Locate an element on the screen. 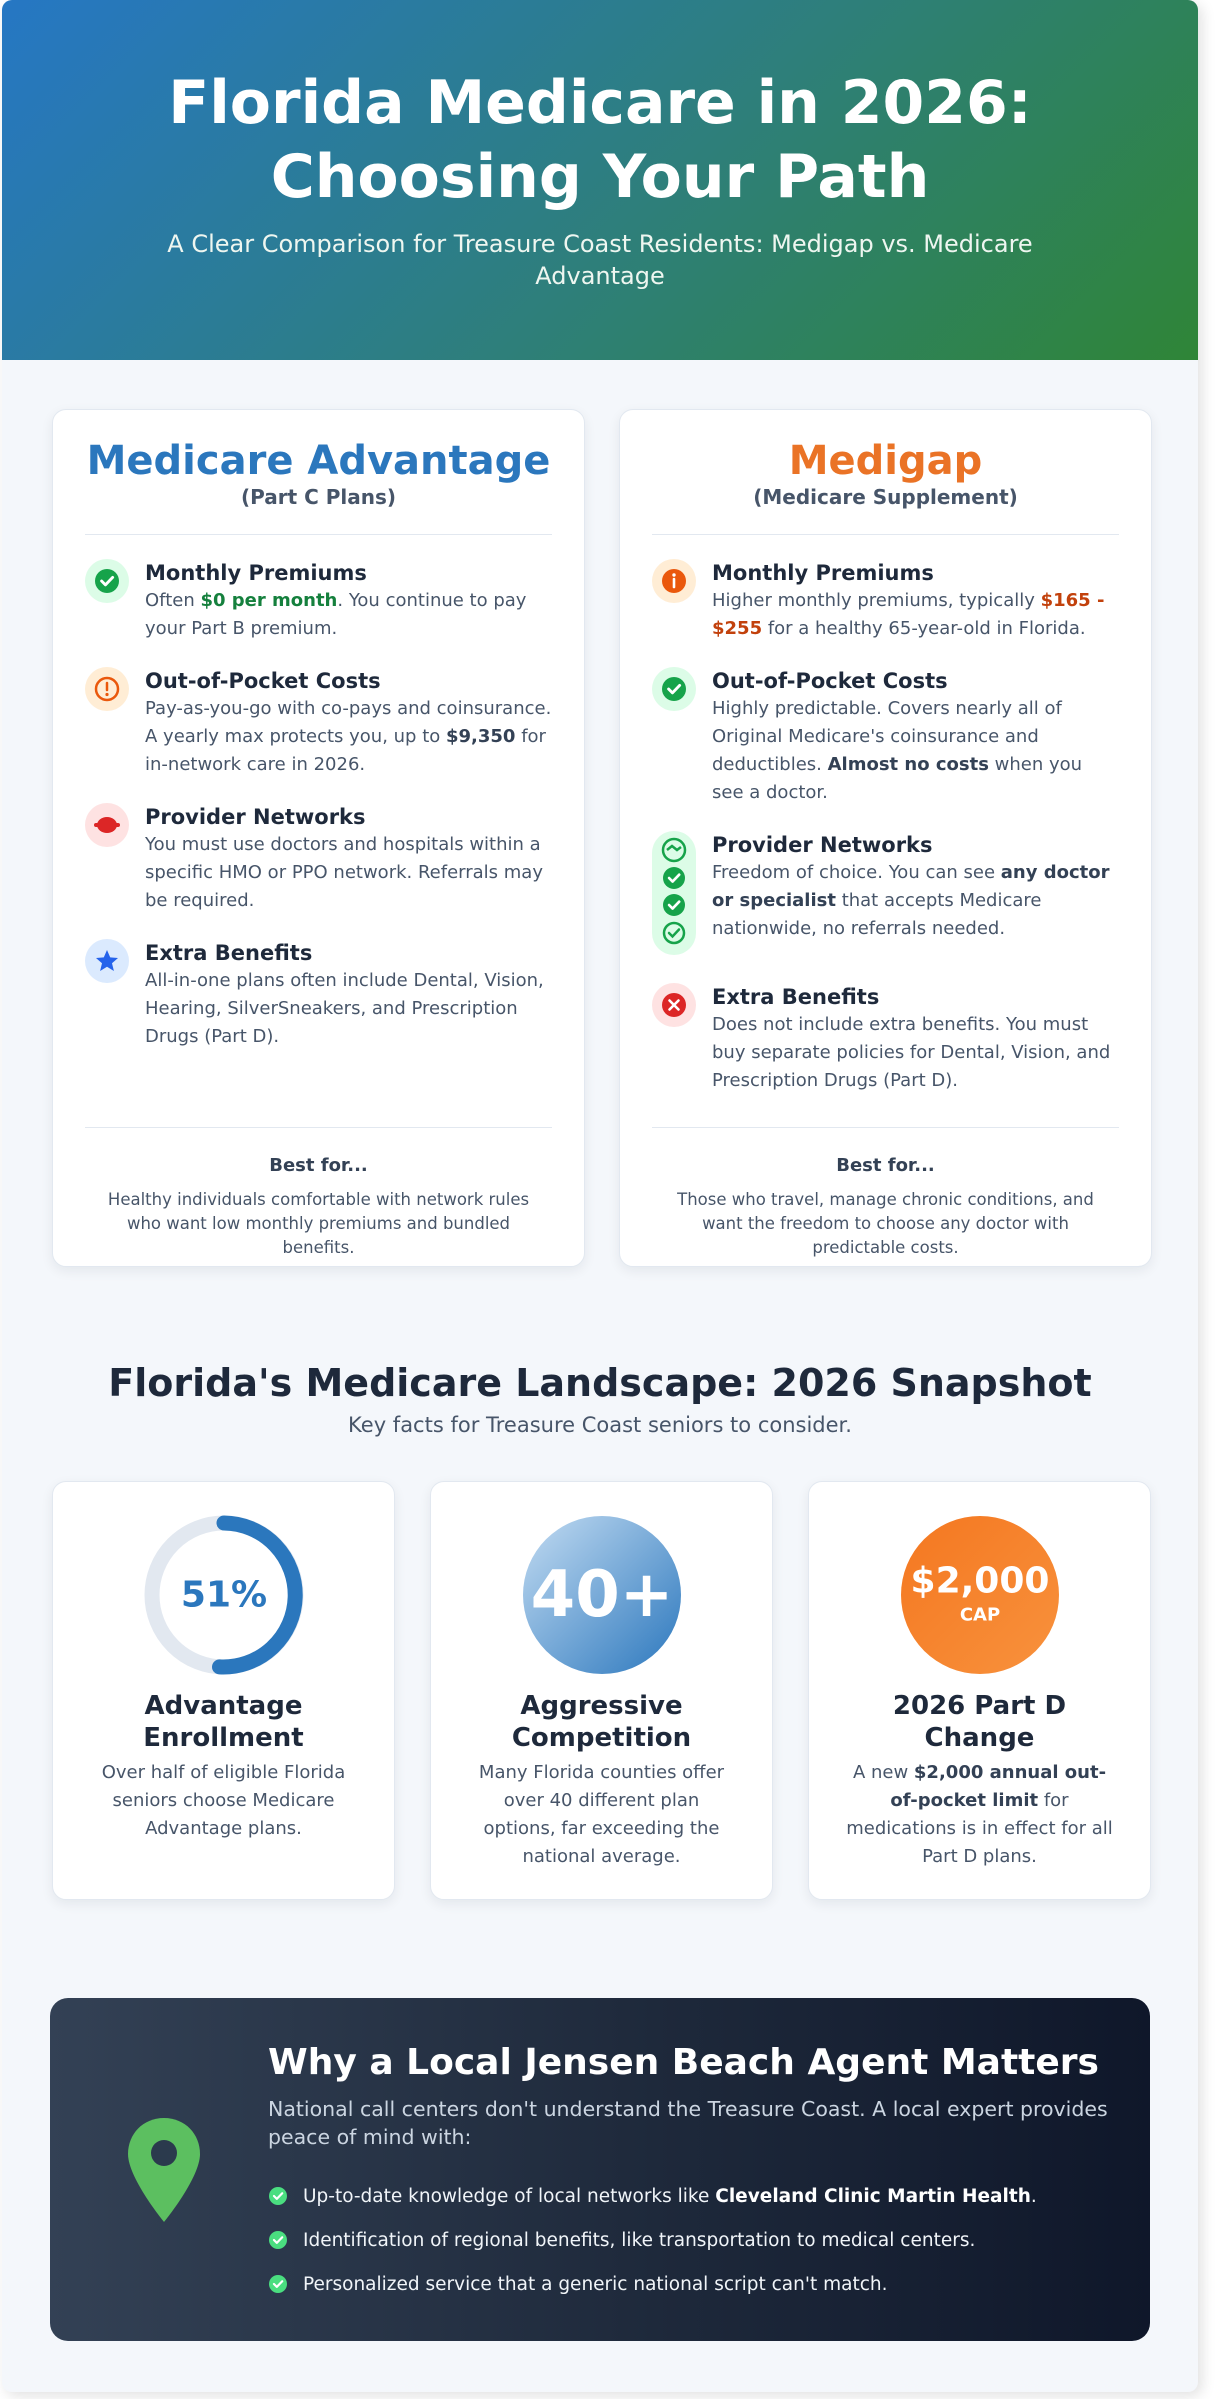 Image resolution: width=1220 pixels, height=2399 pixels. emphasis: Almost no costs is located at coordinates (908, 764).